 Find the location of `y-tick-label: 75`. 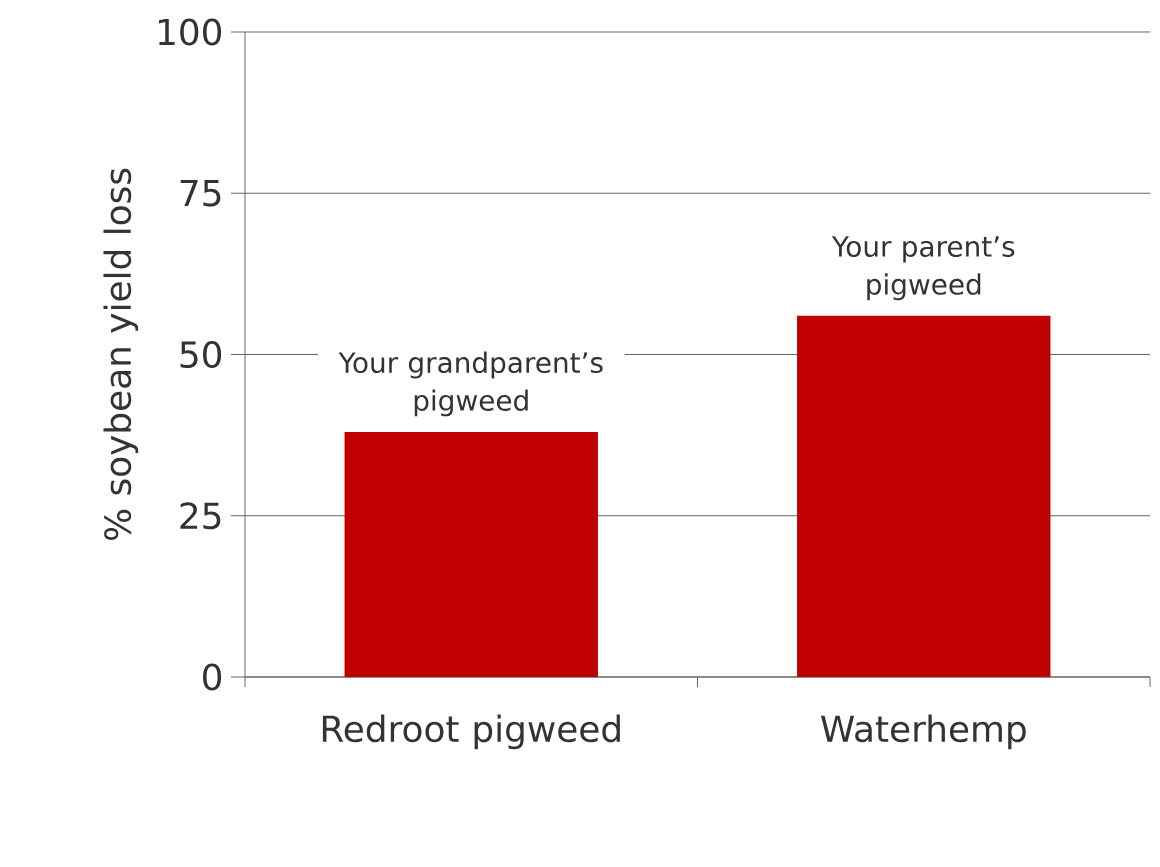

y-tick-label: 75 is located at coordinates (200, 193).